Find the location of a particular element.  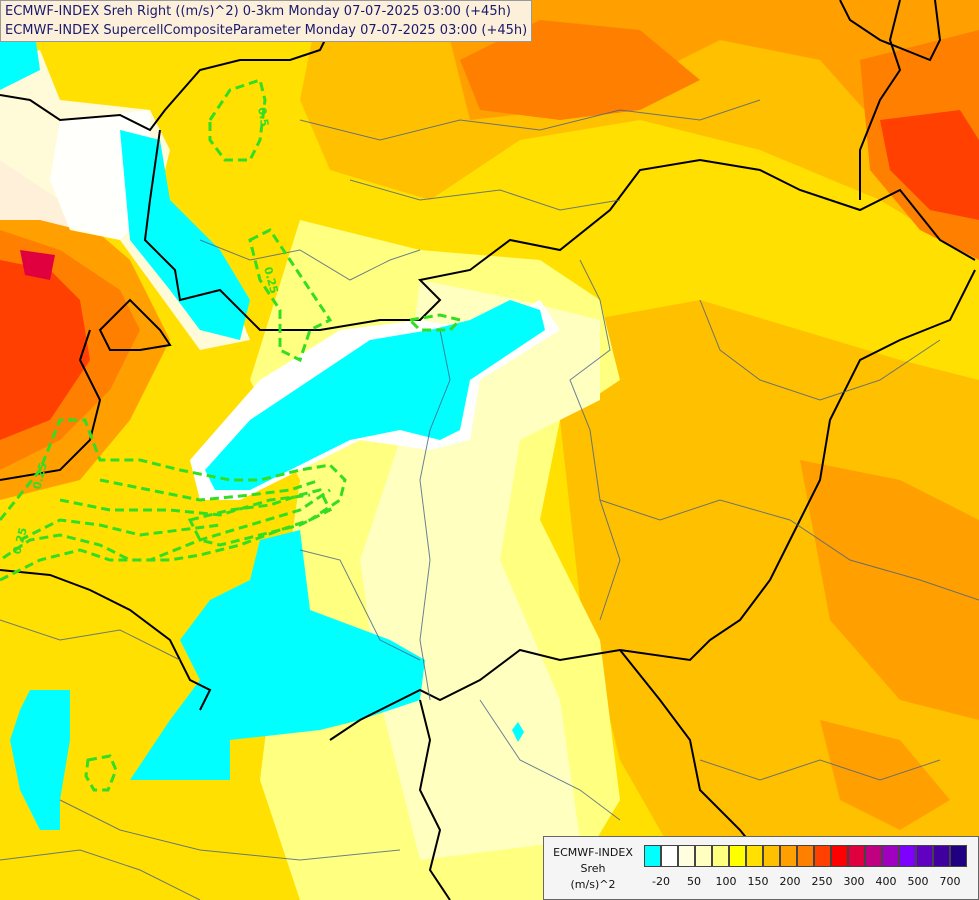

legend-tick-label: 50 is located at coordinates (694, 881).